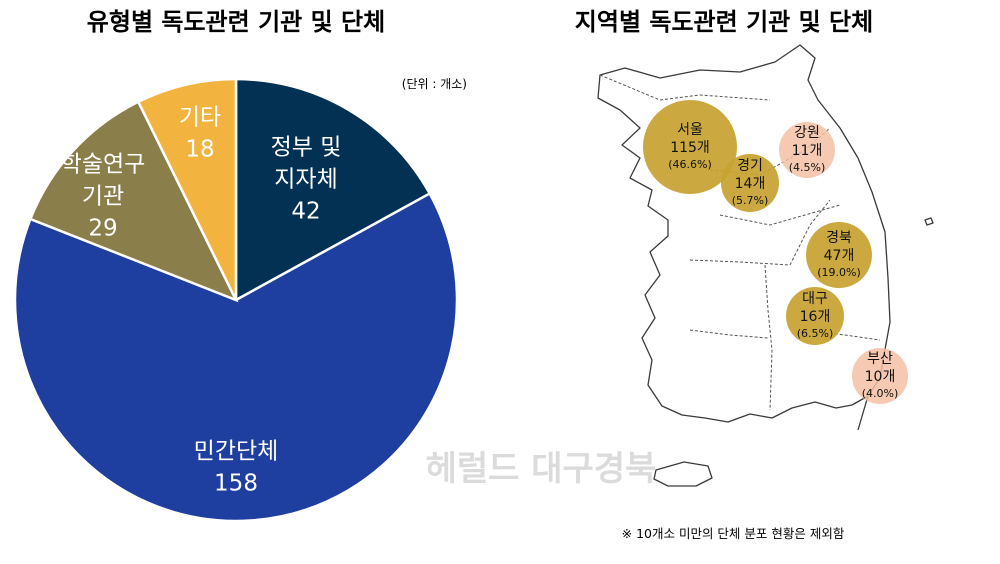 Image resolution: width=1000 pixels, height=564 pixels. Describe the element at coordinates (306, 148) in the screenshot. I see `pie-label-gov: 정부 및` at that location.